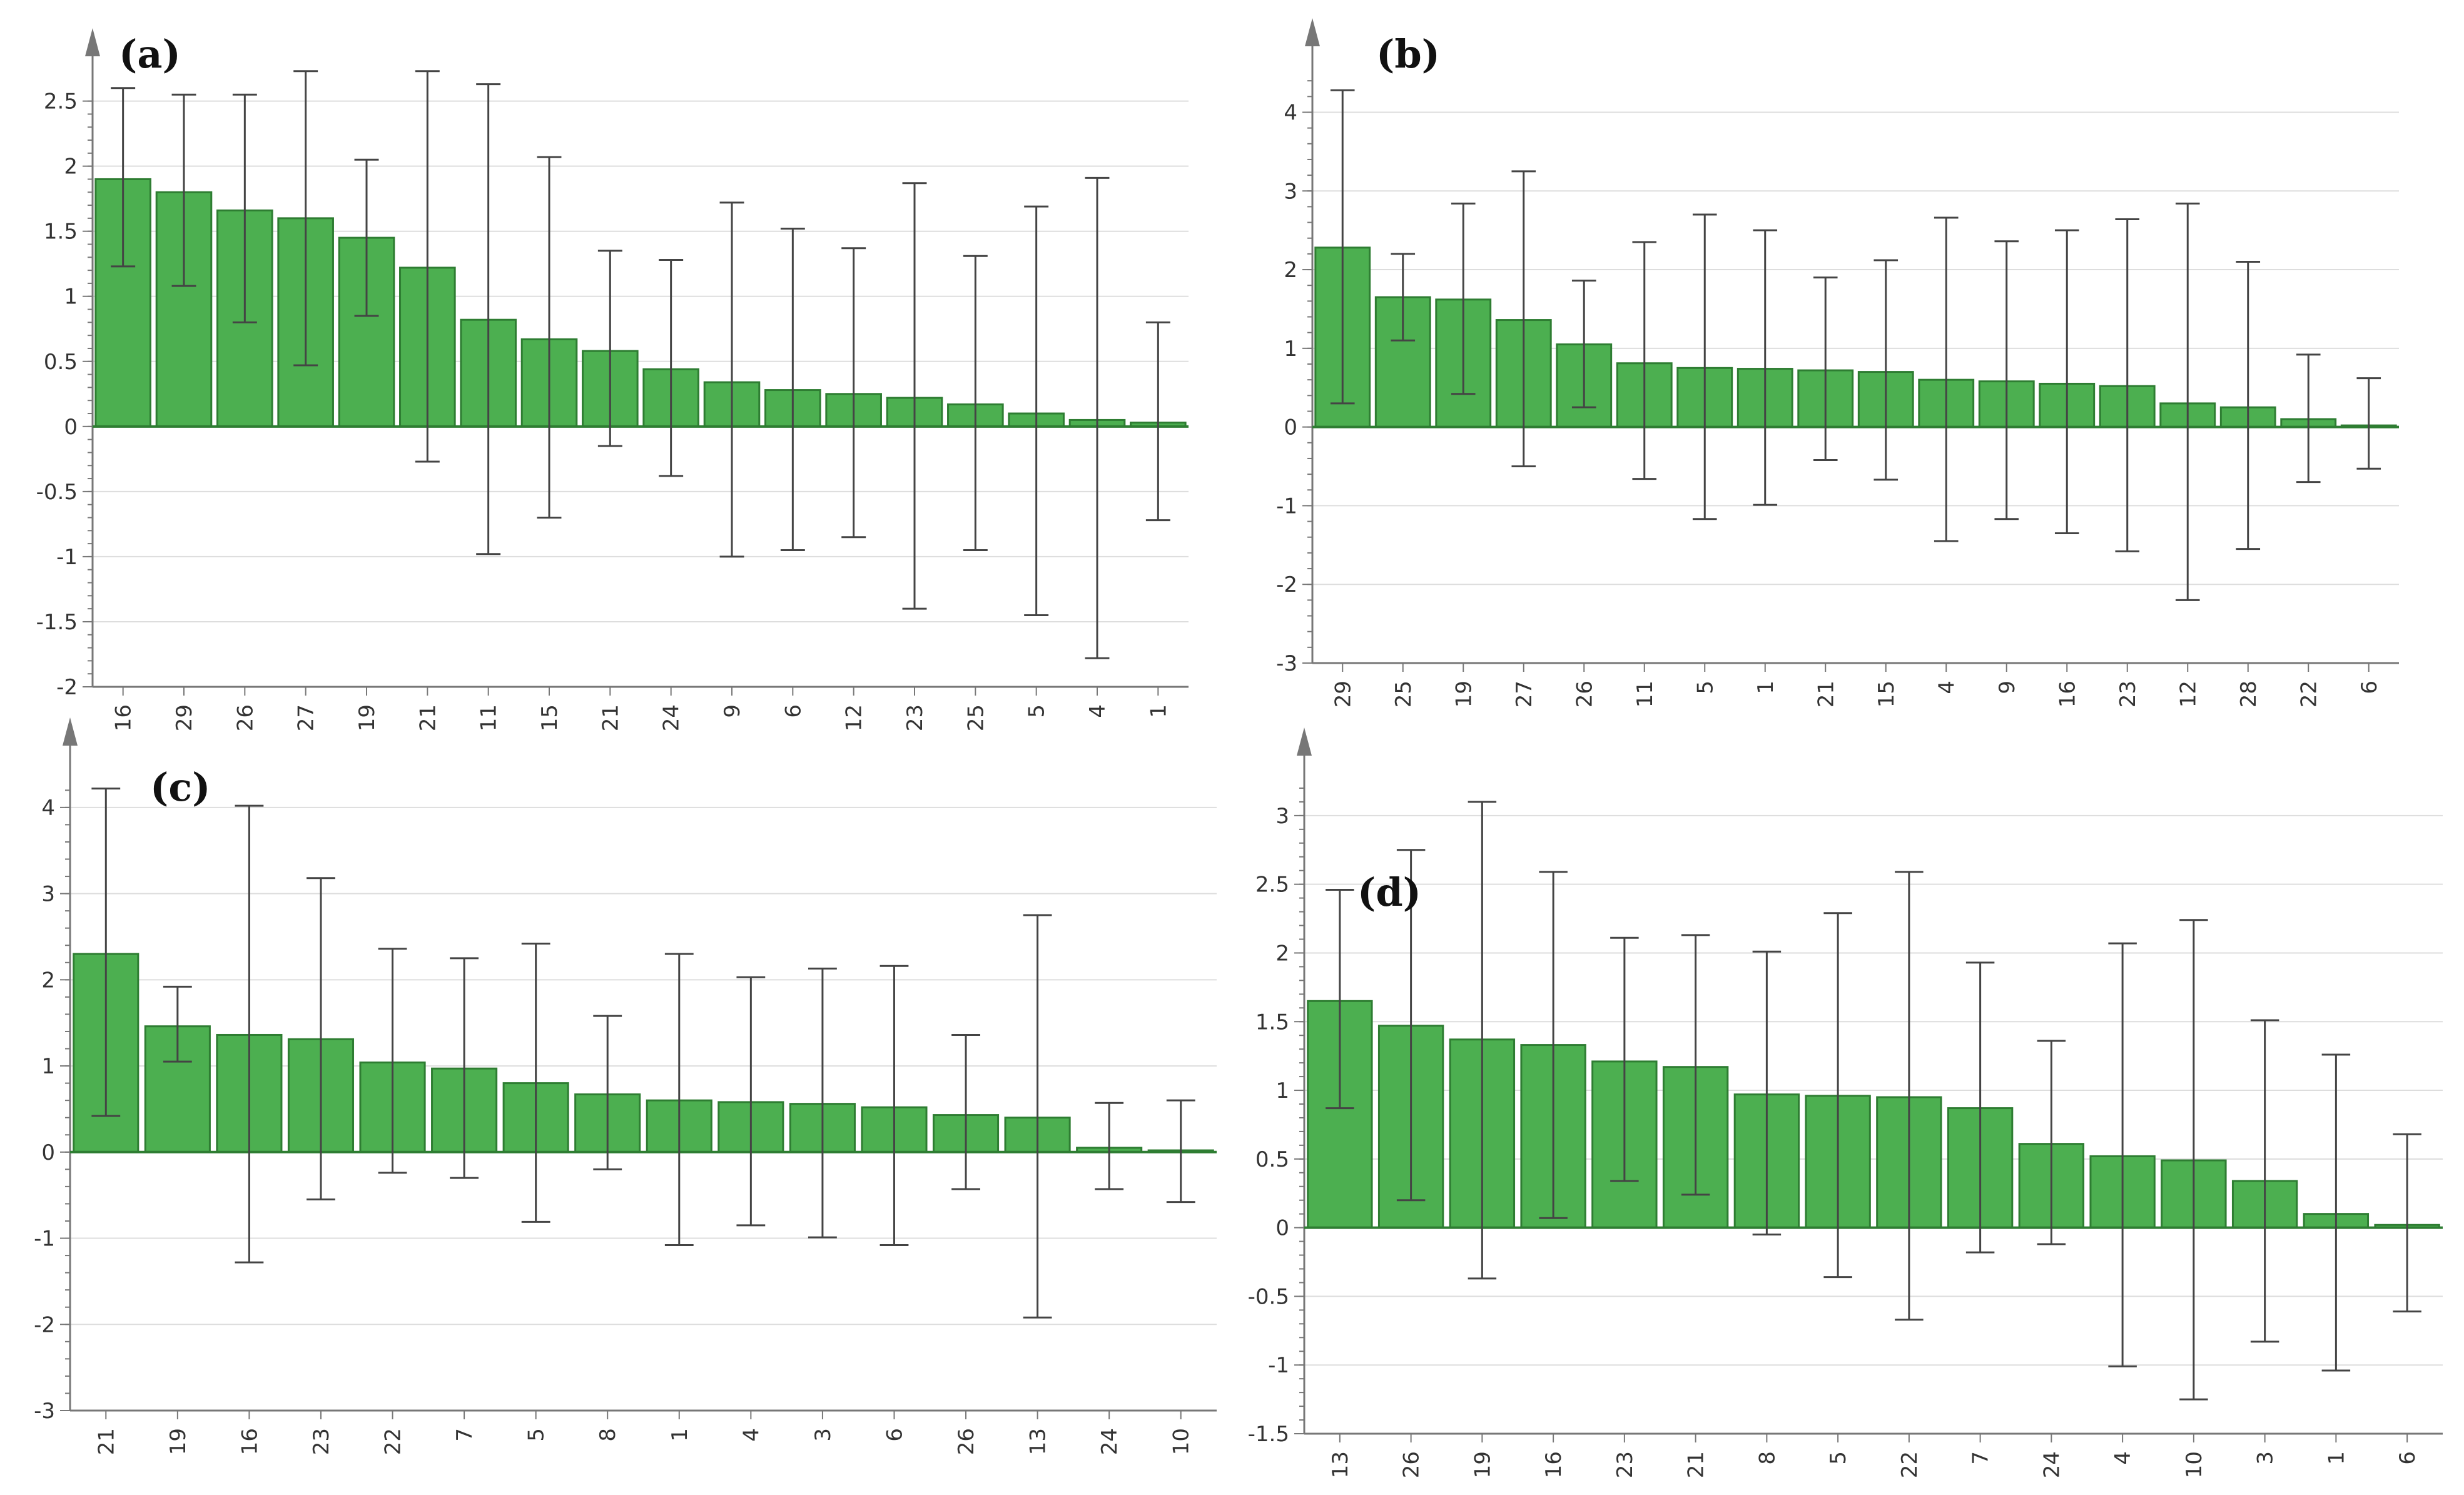 Image resolution: width=2464 pixels, height=1495 pixels. I want to click on x-tick-label: 9, so click(732, 711).